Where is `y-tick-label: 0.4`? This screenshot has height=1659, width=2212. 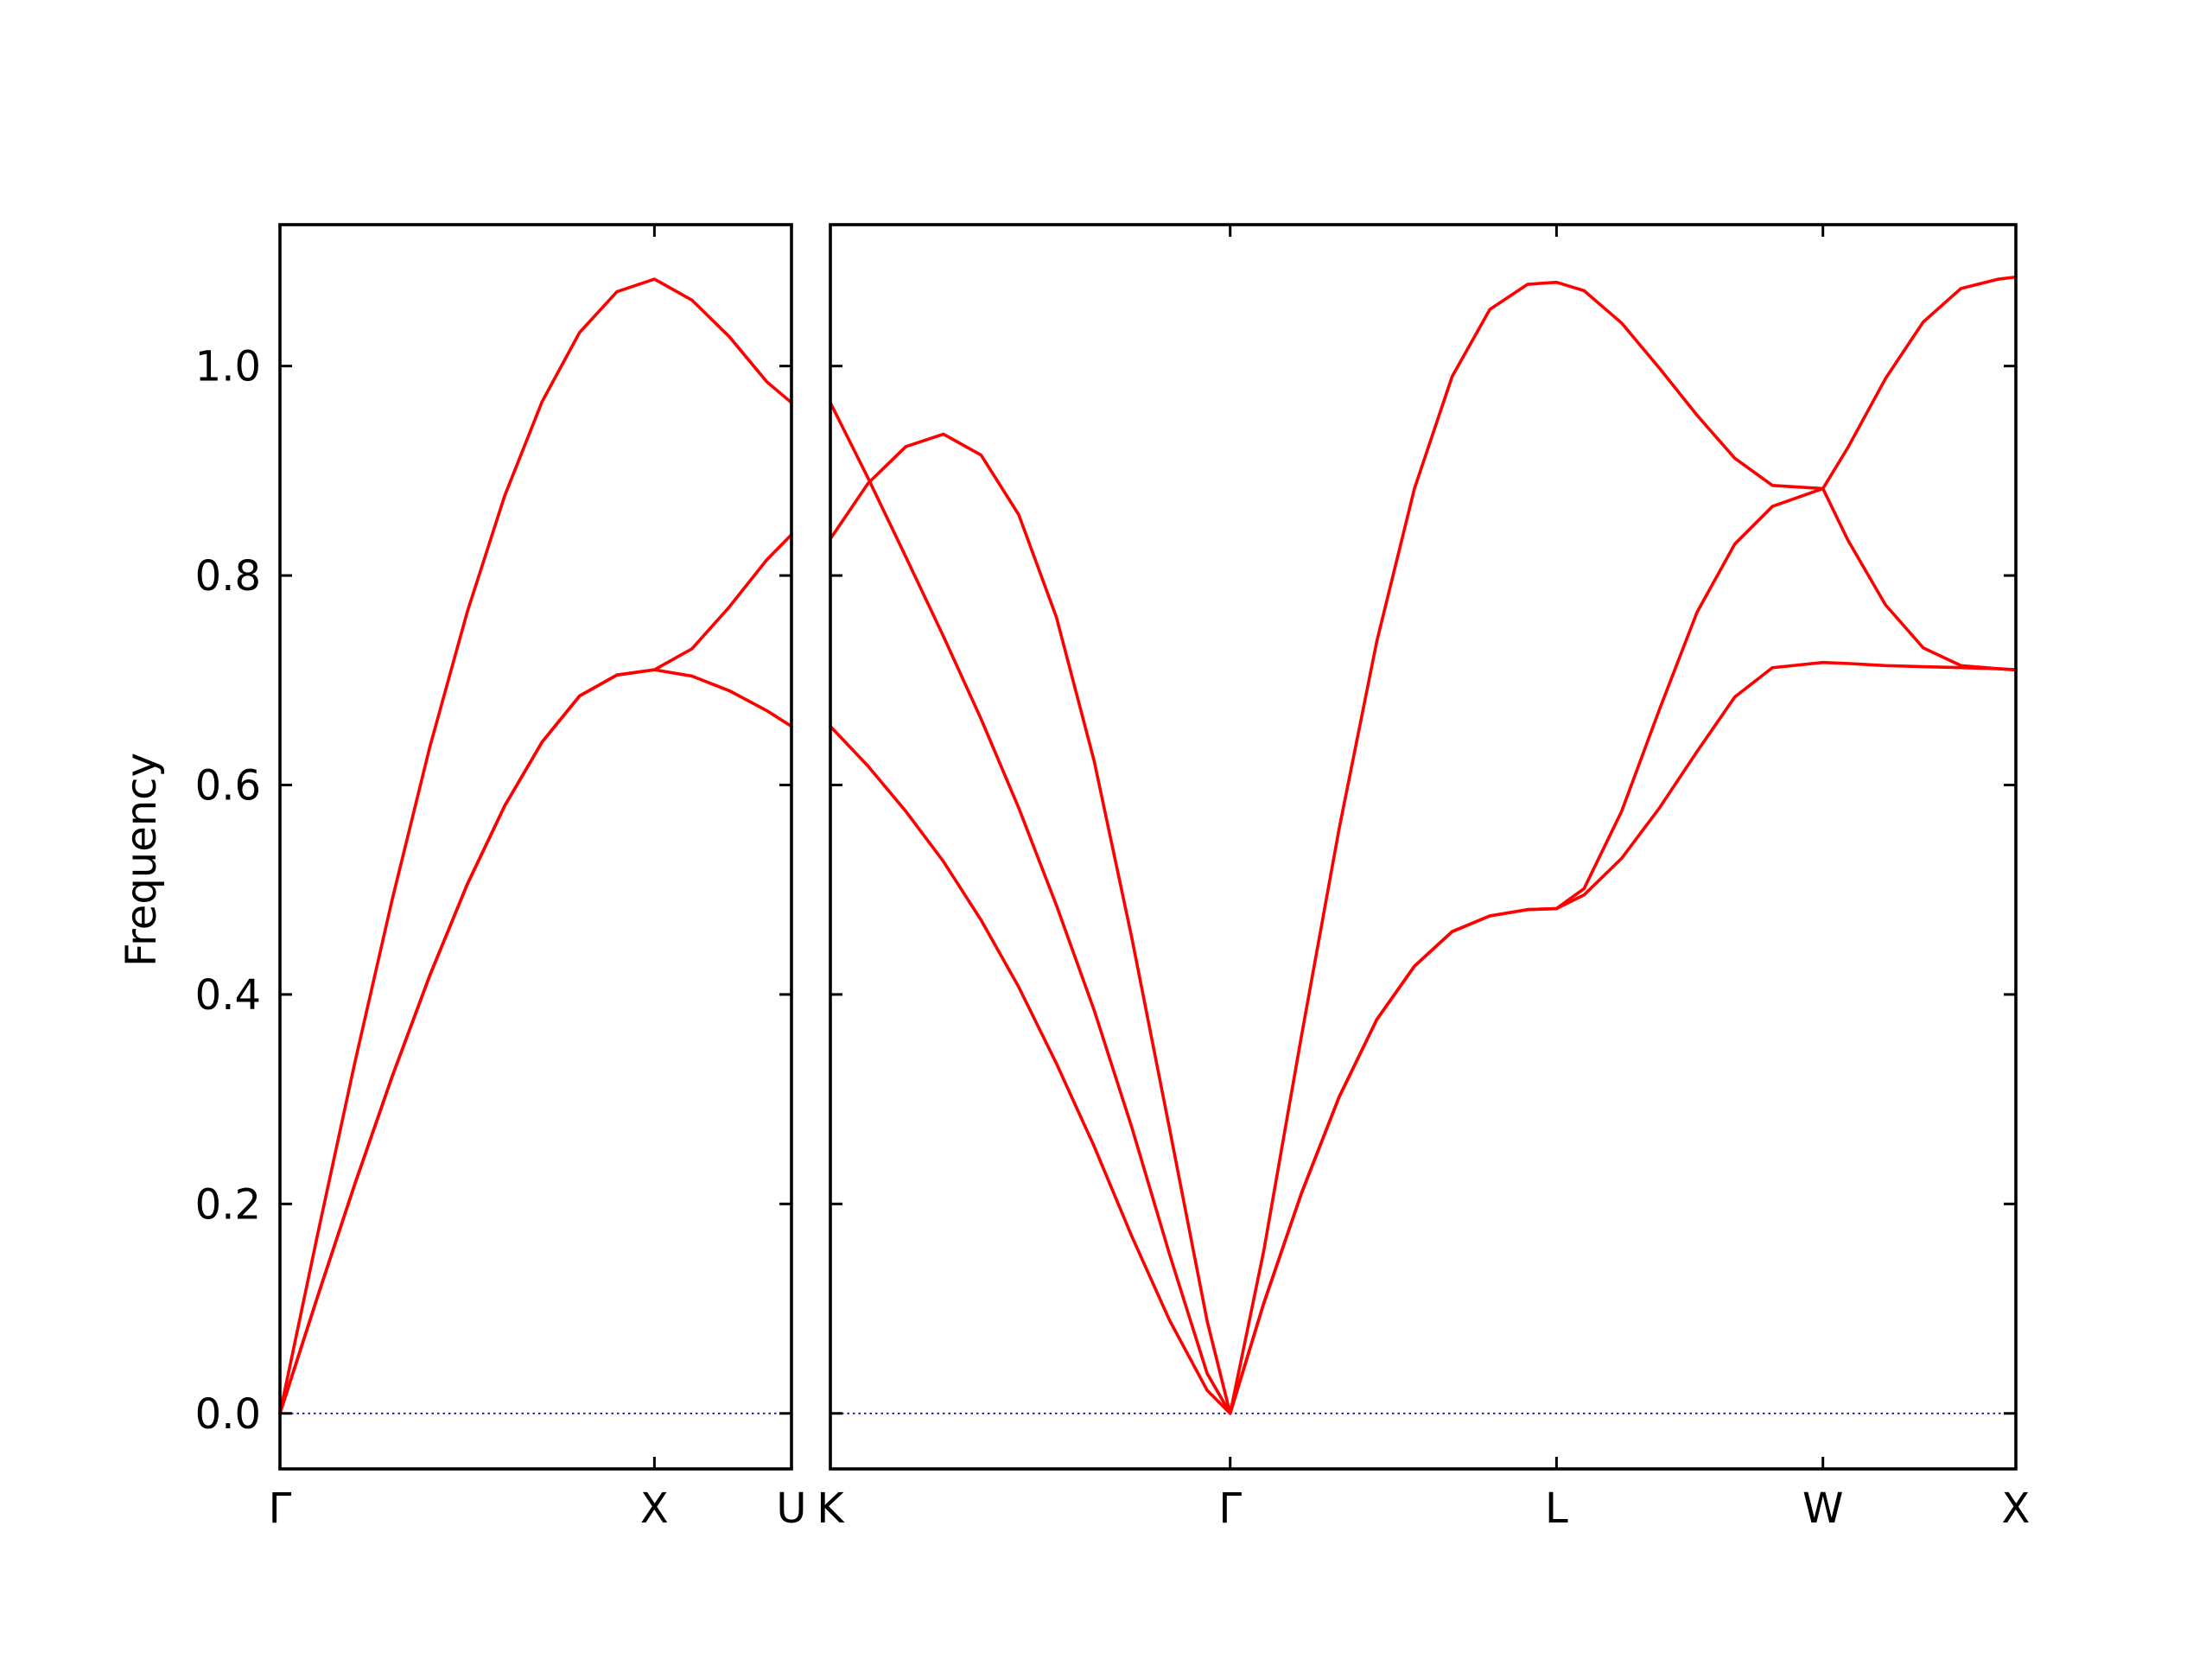
y-tick-label: 0.4 is located at coordinates (228, 995).